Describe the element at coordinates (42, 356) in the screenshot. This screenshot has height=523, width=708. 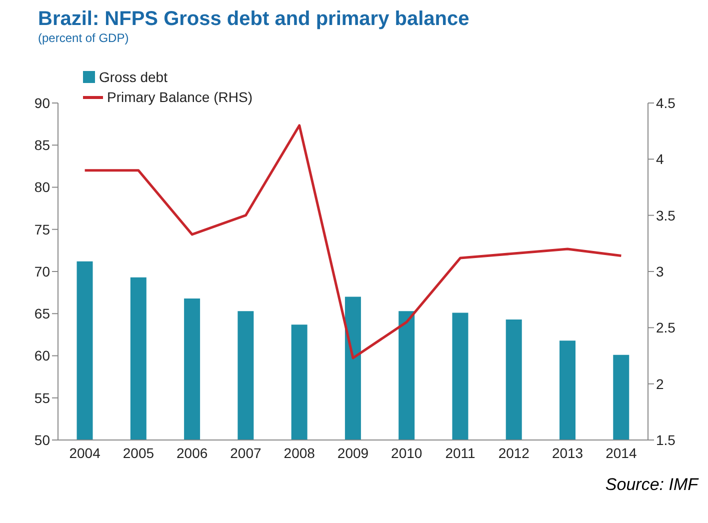
I see `y-tick-label: 60` at that location.